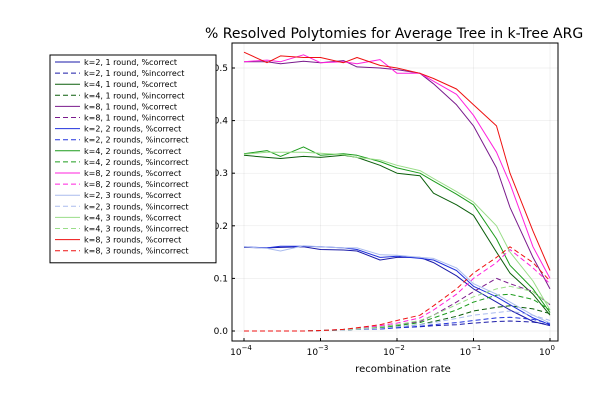 The image size is (600, 400). What do you see at coordinates (221, 174) in the screenshot?
I see `y-tick-label: 0.3` at bounding box center [221, 174].